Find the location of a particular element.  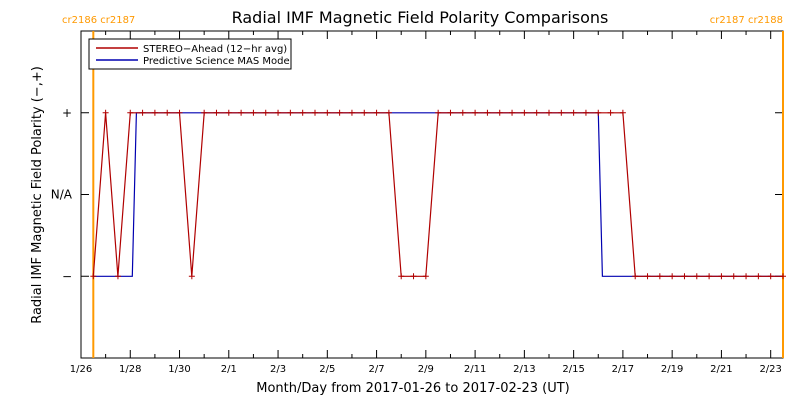

carrington-label-right: cr2187 cr2188 is located at coordinates (746, 20).